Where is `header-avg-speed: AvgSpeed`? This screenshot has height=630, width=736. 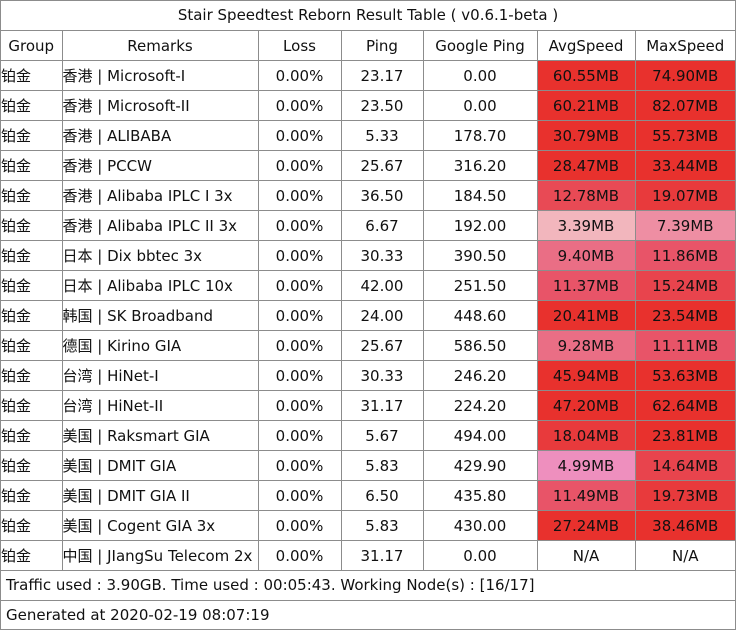
header-avg-speed: AvgSpeed is located at coordinates (586, 46).